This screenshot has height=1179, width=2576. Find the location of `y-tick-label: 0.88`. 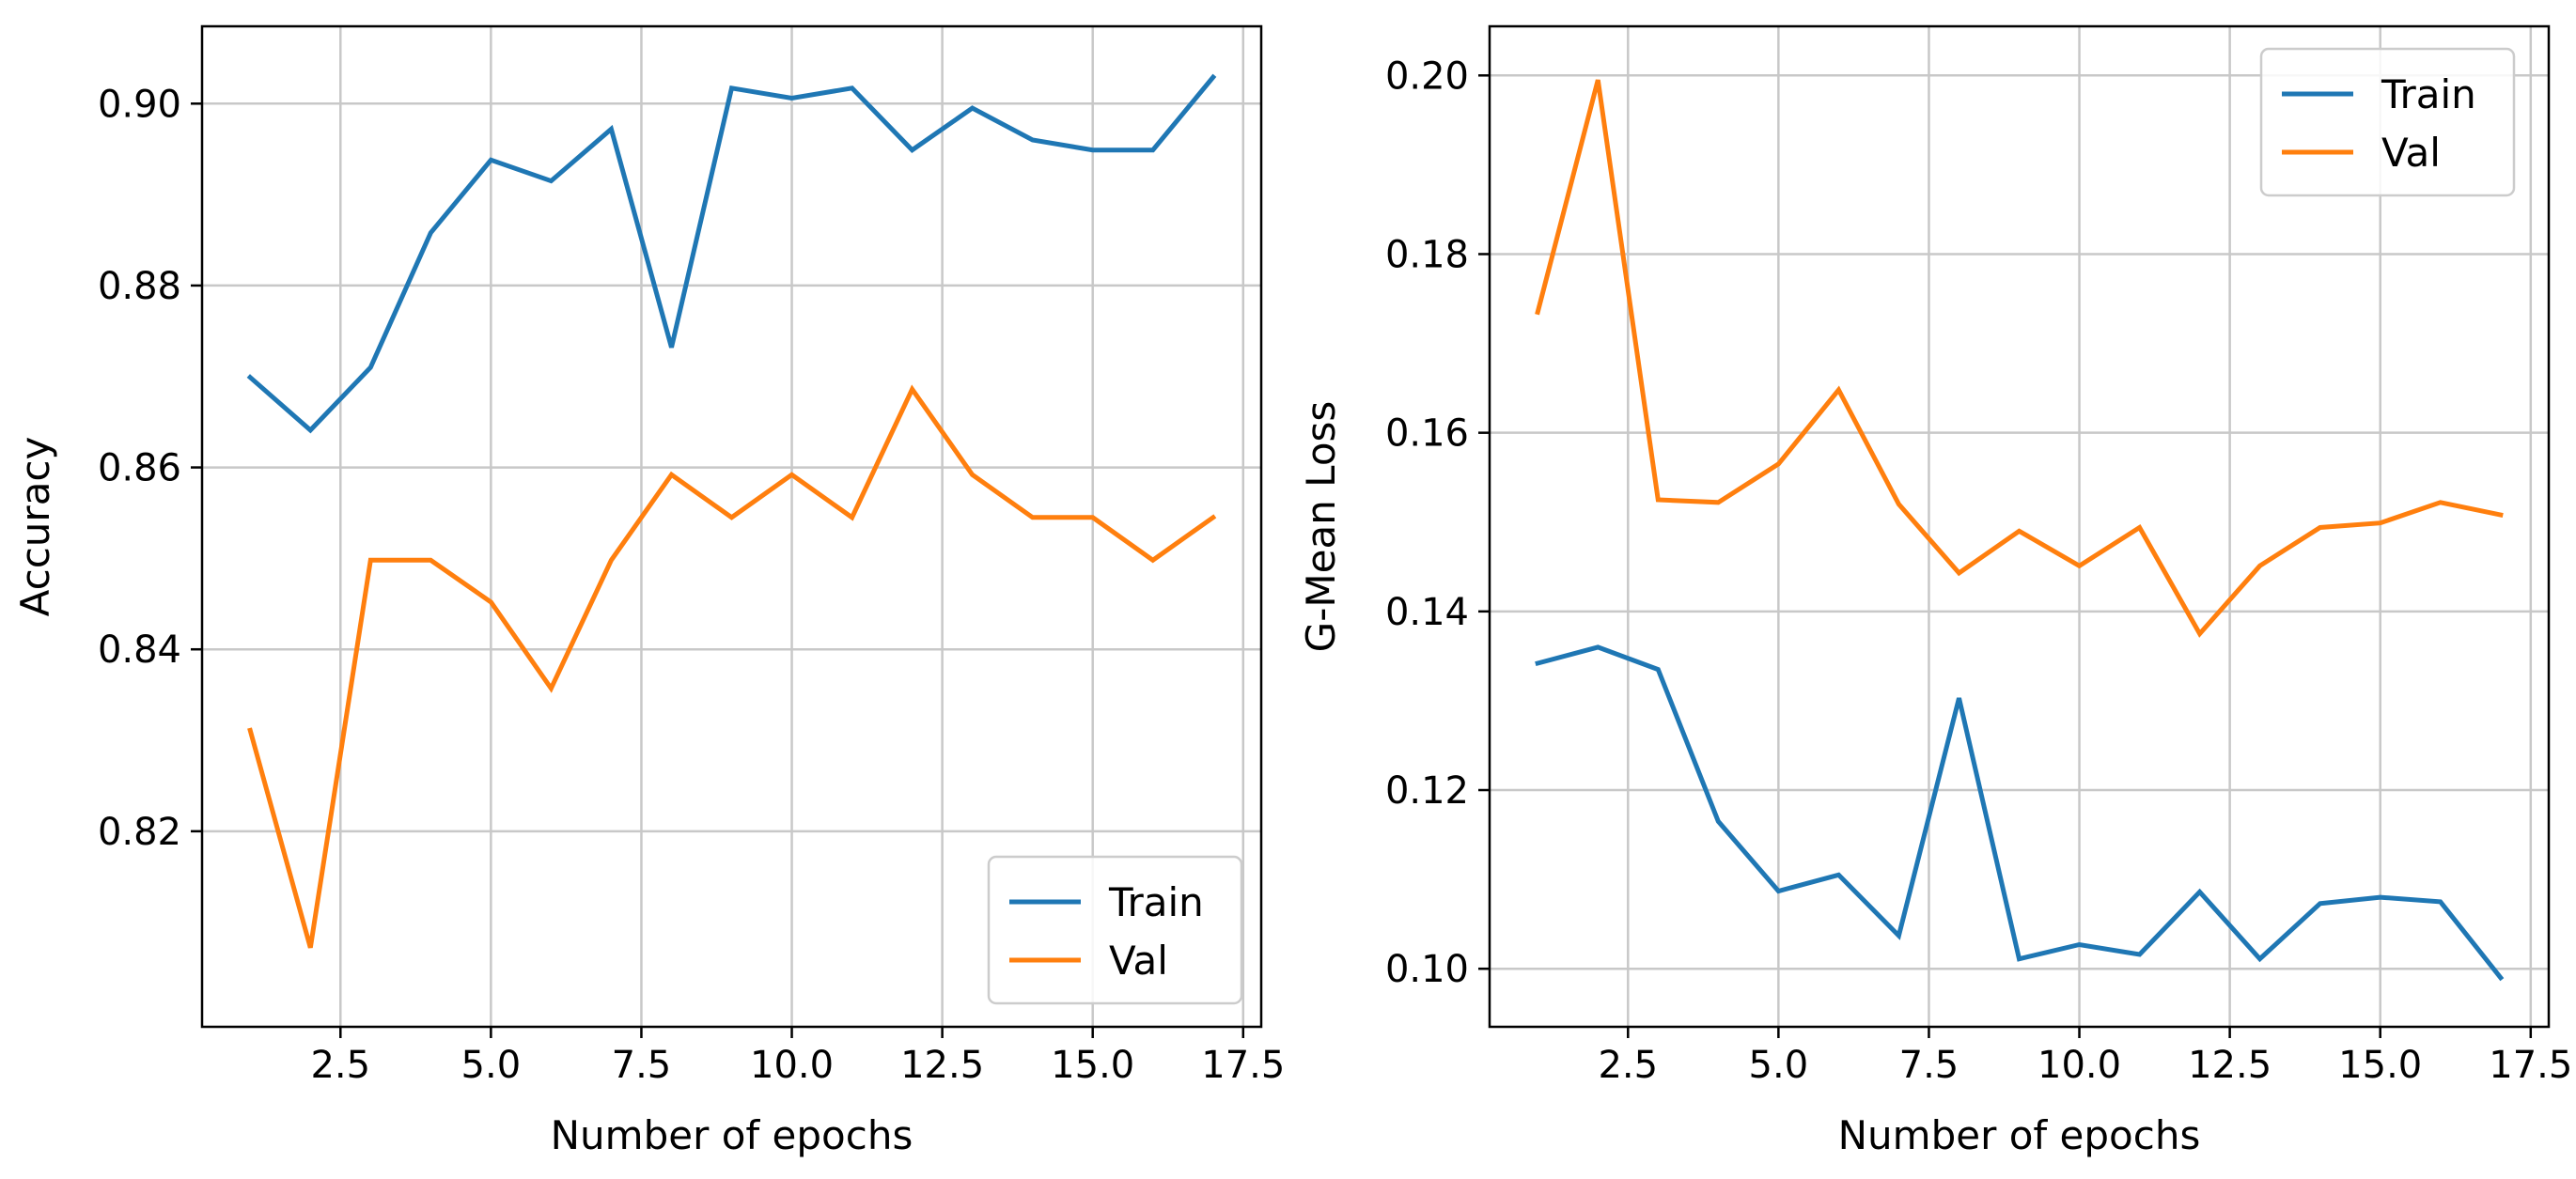

y-tick-label: 0.88 is located at coordinates (139, 286).